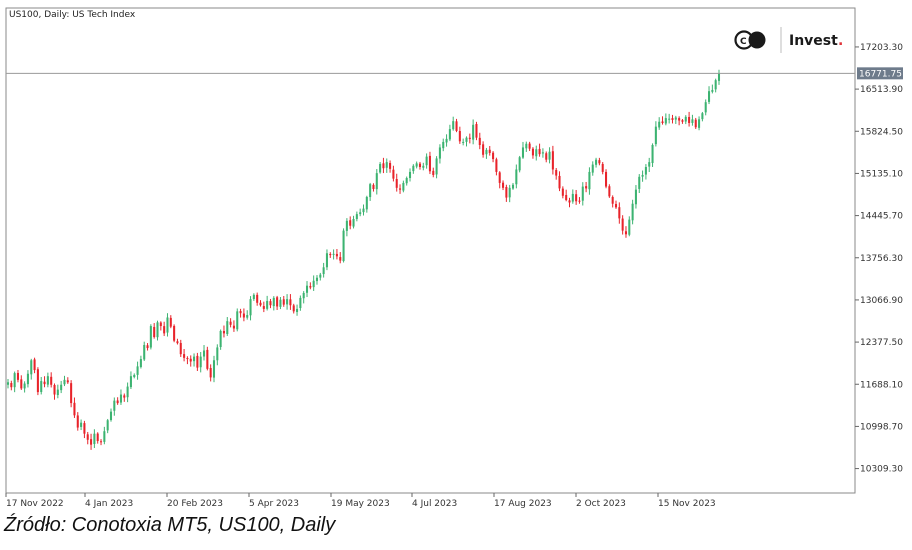 The width and height of the screenshot is (912, 550). Describe the element at coordinates (195, 504) in the screenshot. I see `x-tick-label: 20 Feb 2023` at that location.